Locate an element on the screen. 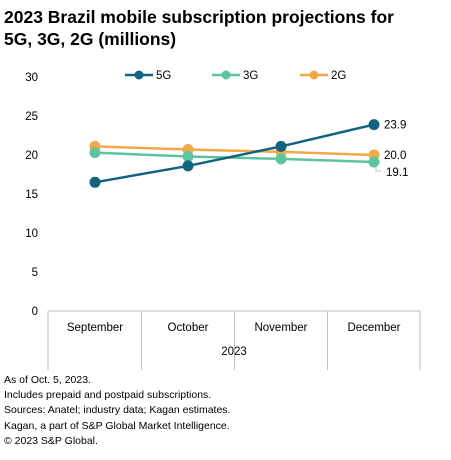 This screenshot has width=451, height=460. x-tick-label: October is located at coordinates (188, 328).